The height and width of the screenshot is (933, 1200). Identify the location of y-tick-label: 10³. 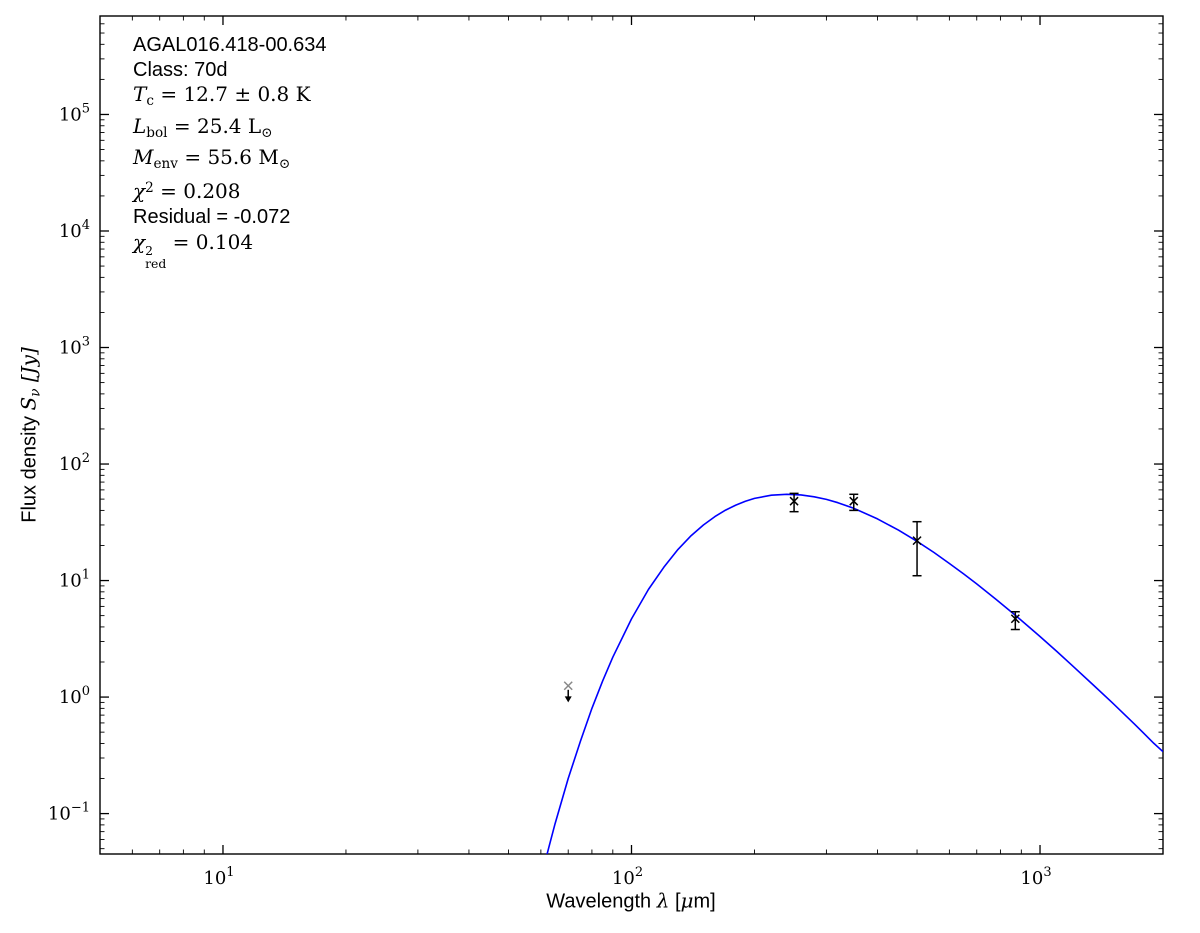
(74, 347).